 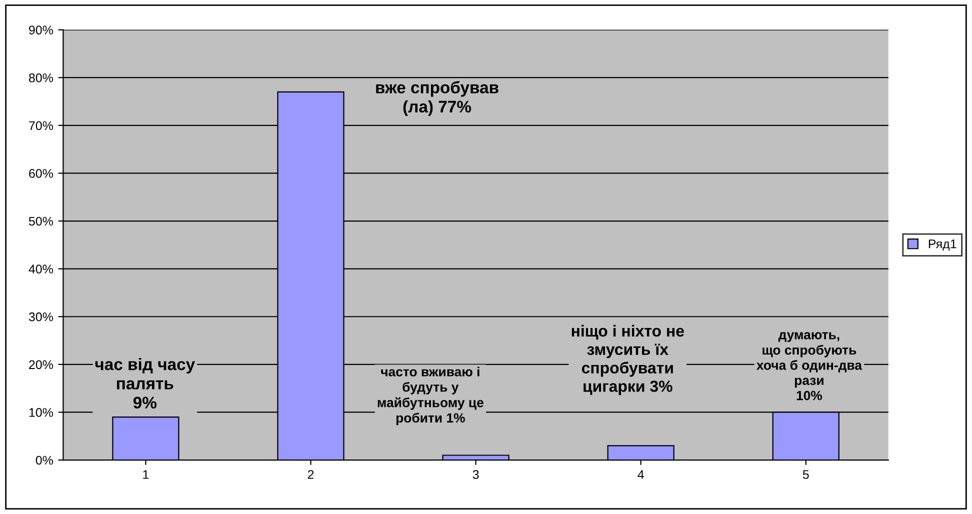 What do you see at coordinates (41, 317) in the screenshot?
I see `y-tick-label: 30%` at bounding box center [41, 317].